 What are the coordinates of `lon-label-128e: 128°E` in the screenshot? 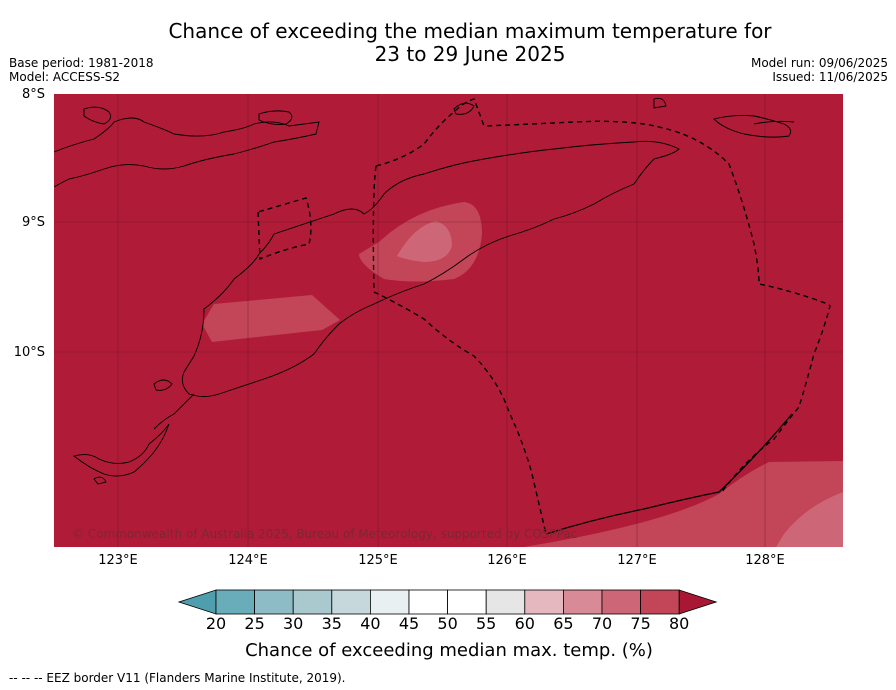 It's located at (765, 560).